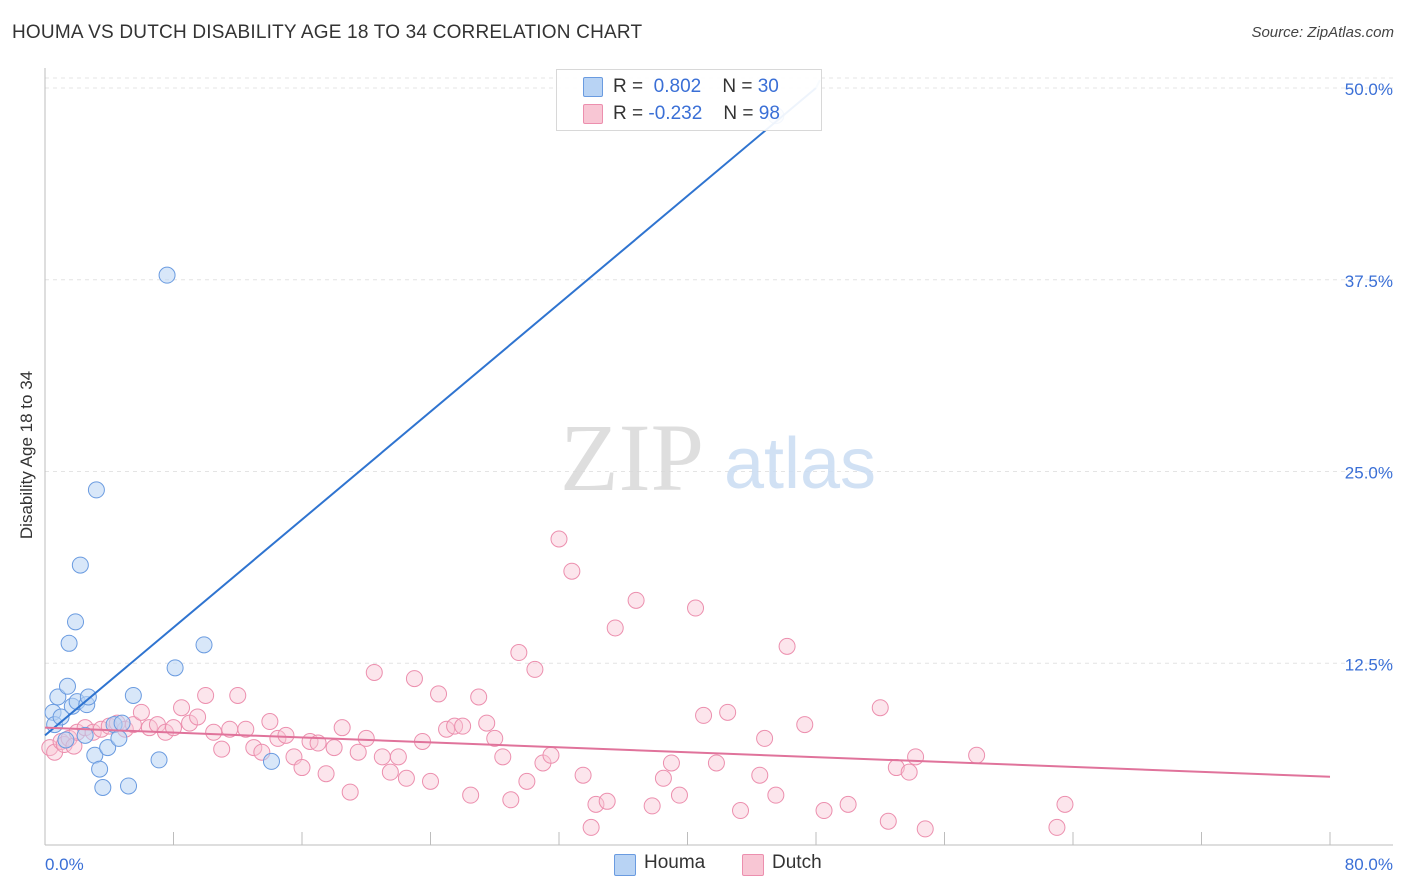 The height and width of the screenshot is (892, 1406). I want to click on legend-r-dutch: -0.232, so click(675, 113).